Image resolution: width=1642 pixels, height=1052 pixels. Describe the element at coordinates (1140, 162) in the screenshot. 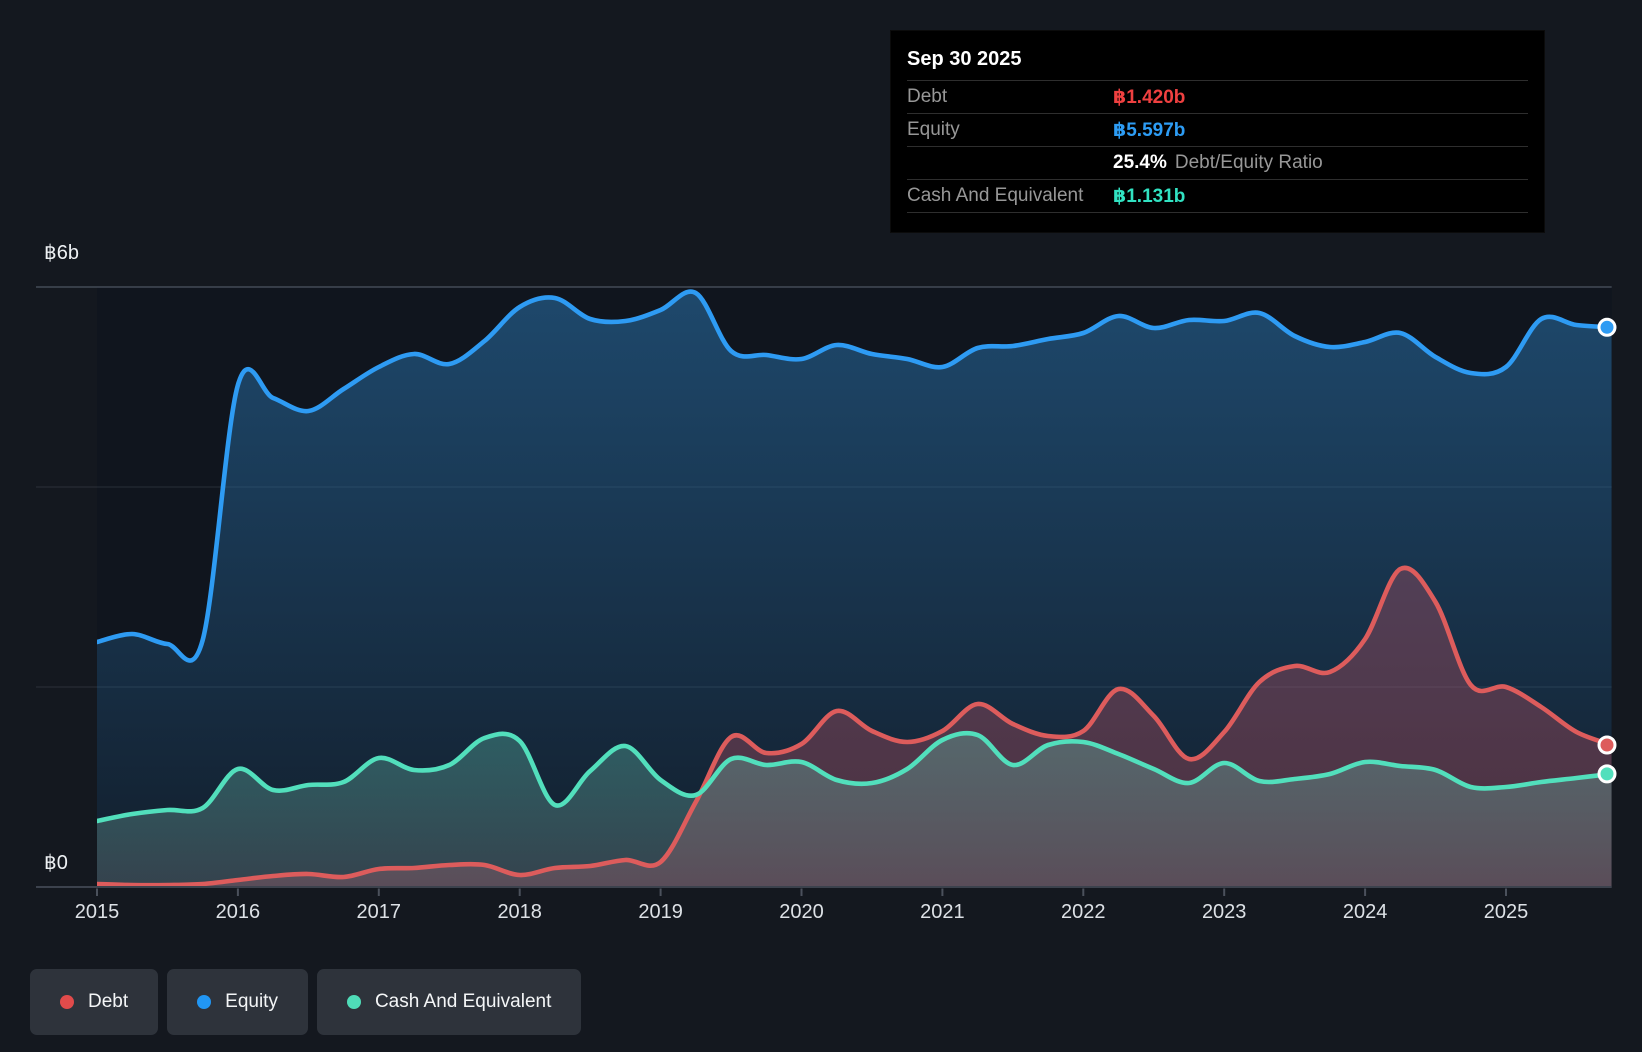

I see `tooltip-ratio-pct: 25.4%` at that location.